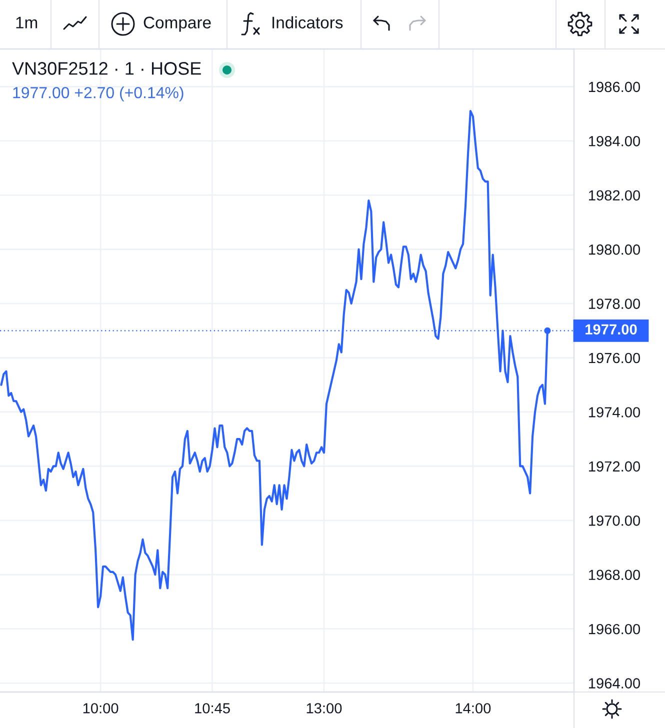 This screenshot has width=665, height=728. I want to click on y-tick-label: 1984.00, so click(614, 141).